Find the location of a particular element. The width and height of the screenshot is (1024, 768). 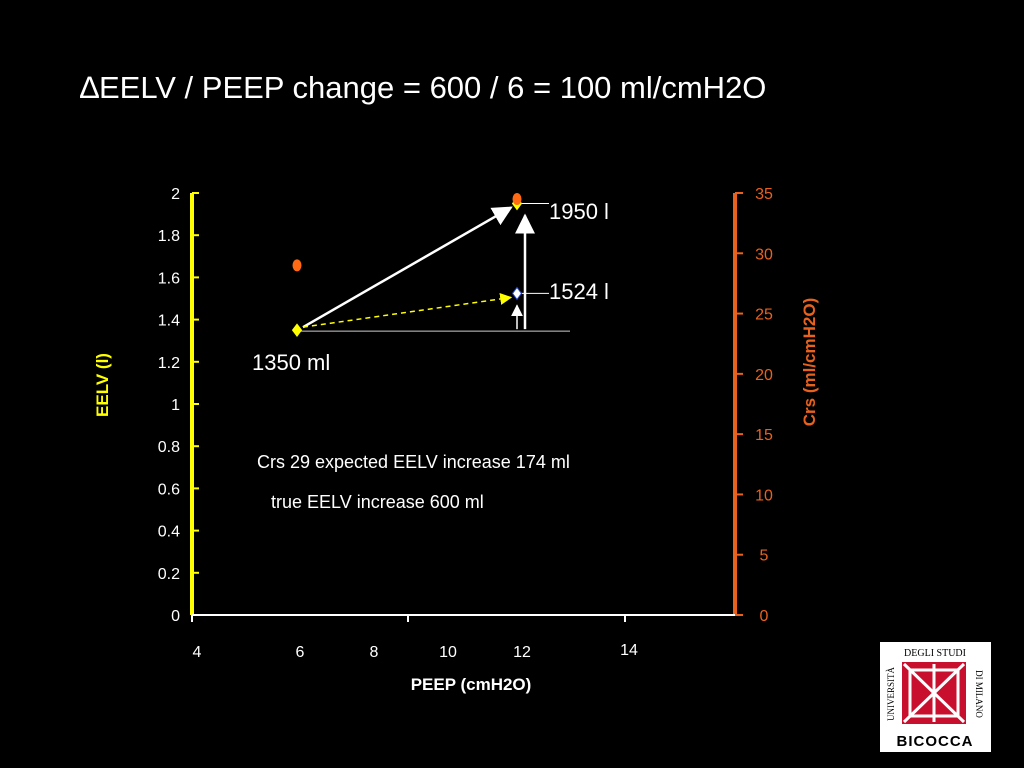

y-tick-label: 1.8 is located at coordinates (169, 236).